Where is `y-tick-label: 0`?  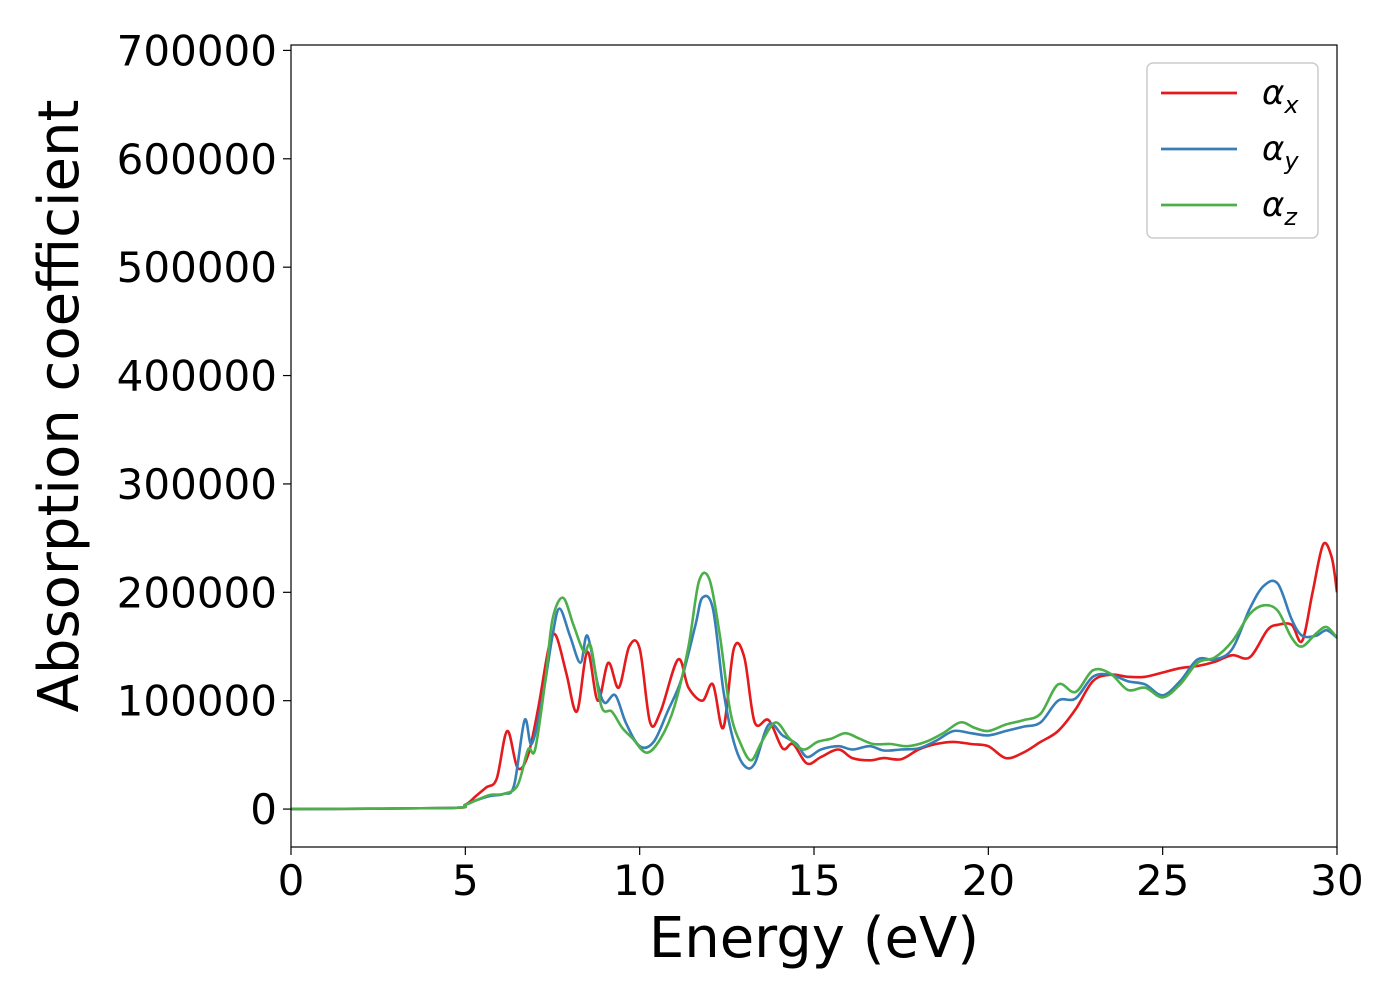 y-tick-label: 0 is located at coordinates (263, 809).